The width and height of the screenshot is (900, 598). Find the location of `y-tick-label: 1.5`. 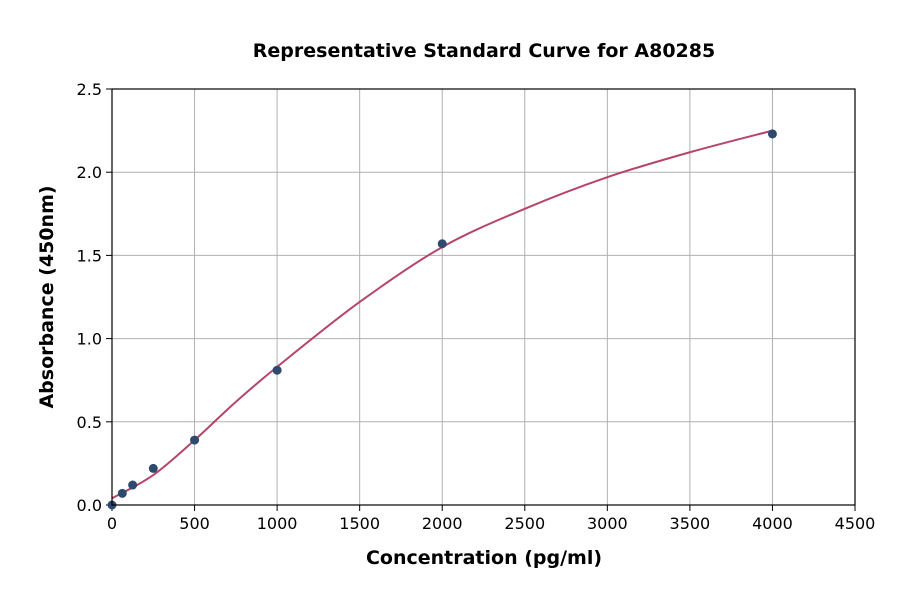

y-tick-label: 1.5 is located at coordinates (89, 255).